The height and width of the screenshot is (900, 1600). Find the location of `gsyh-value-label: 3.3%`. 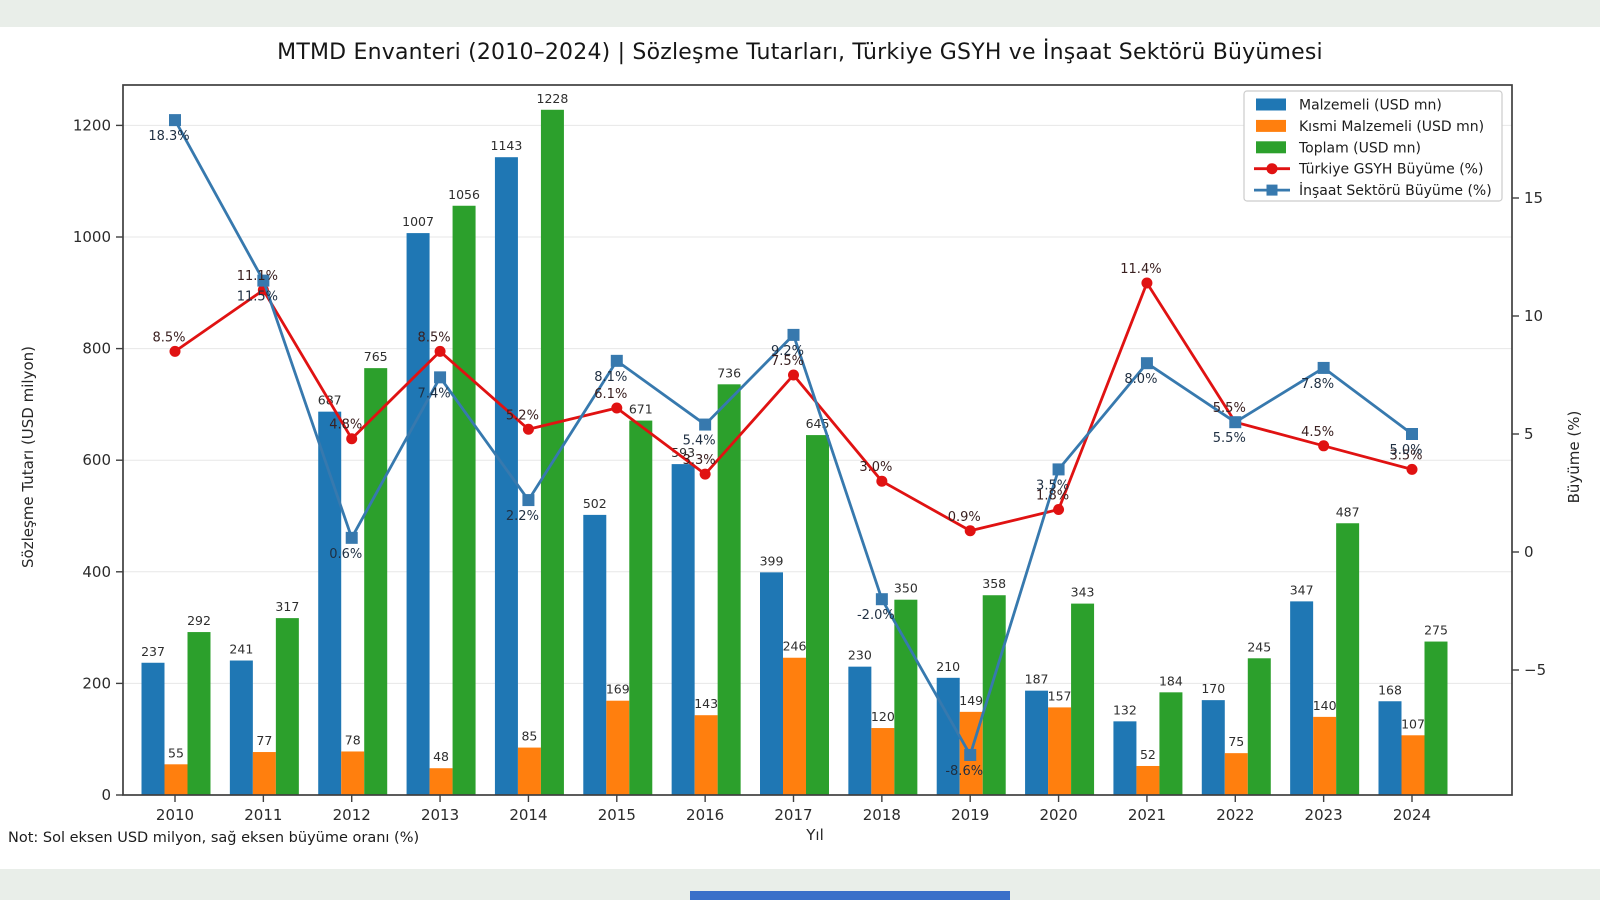

gsyh-value-label: 3.3% is located at coordinates (699, 460).